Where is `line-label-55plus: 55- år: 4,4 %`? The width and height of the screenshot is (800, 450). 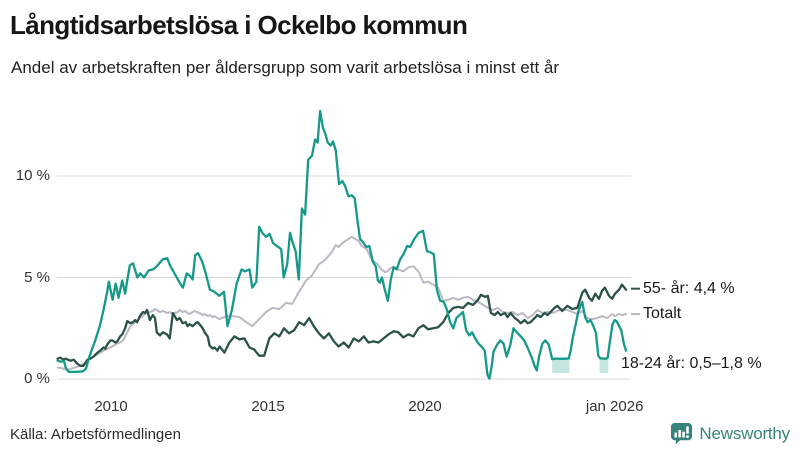 line-label-55plus: 55- år: 4,4 % is located at coordinates (689, 288).